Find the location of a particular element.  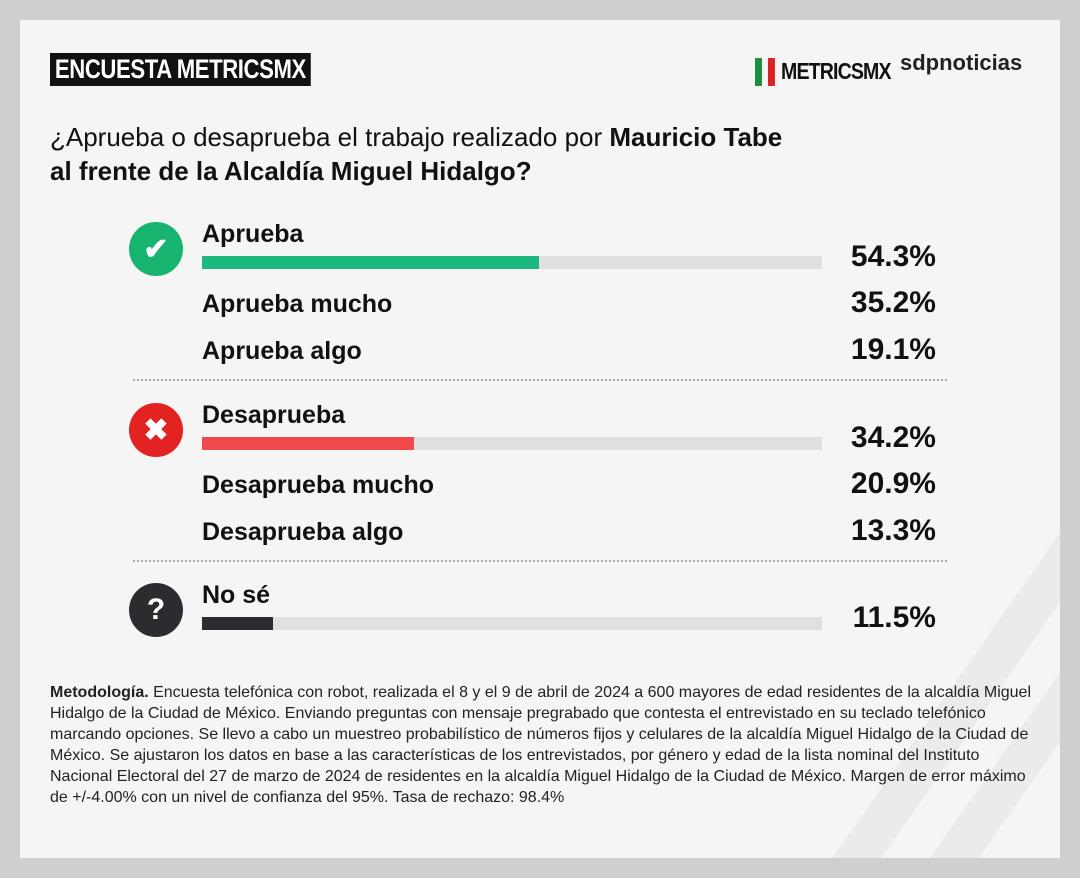

metricsmx-logo: ▌▌METRICSMX is located at coordinates (823, 71).